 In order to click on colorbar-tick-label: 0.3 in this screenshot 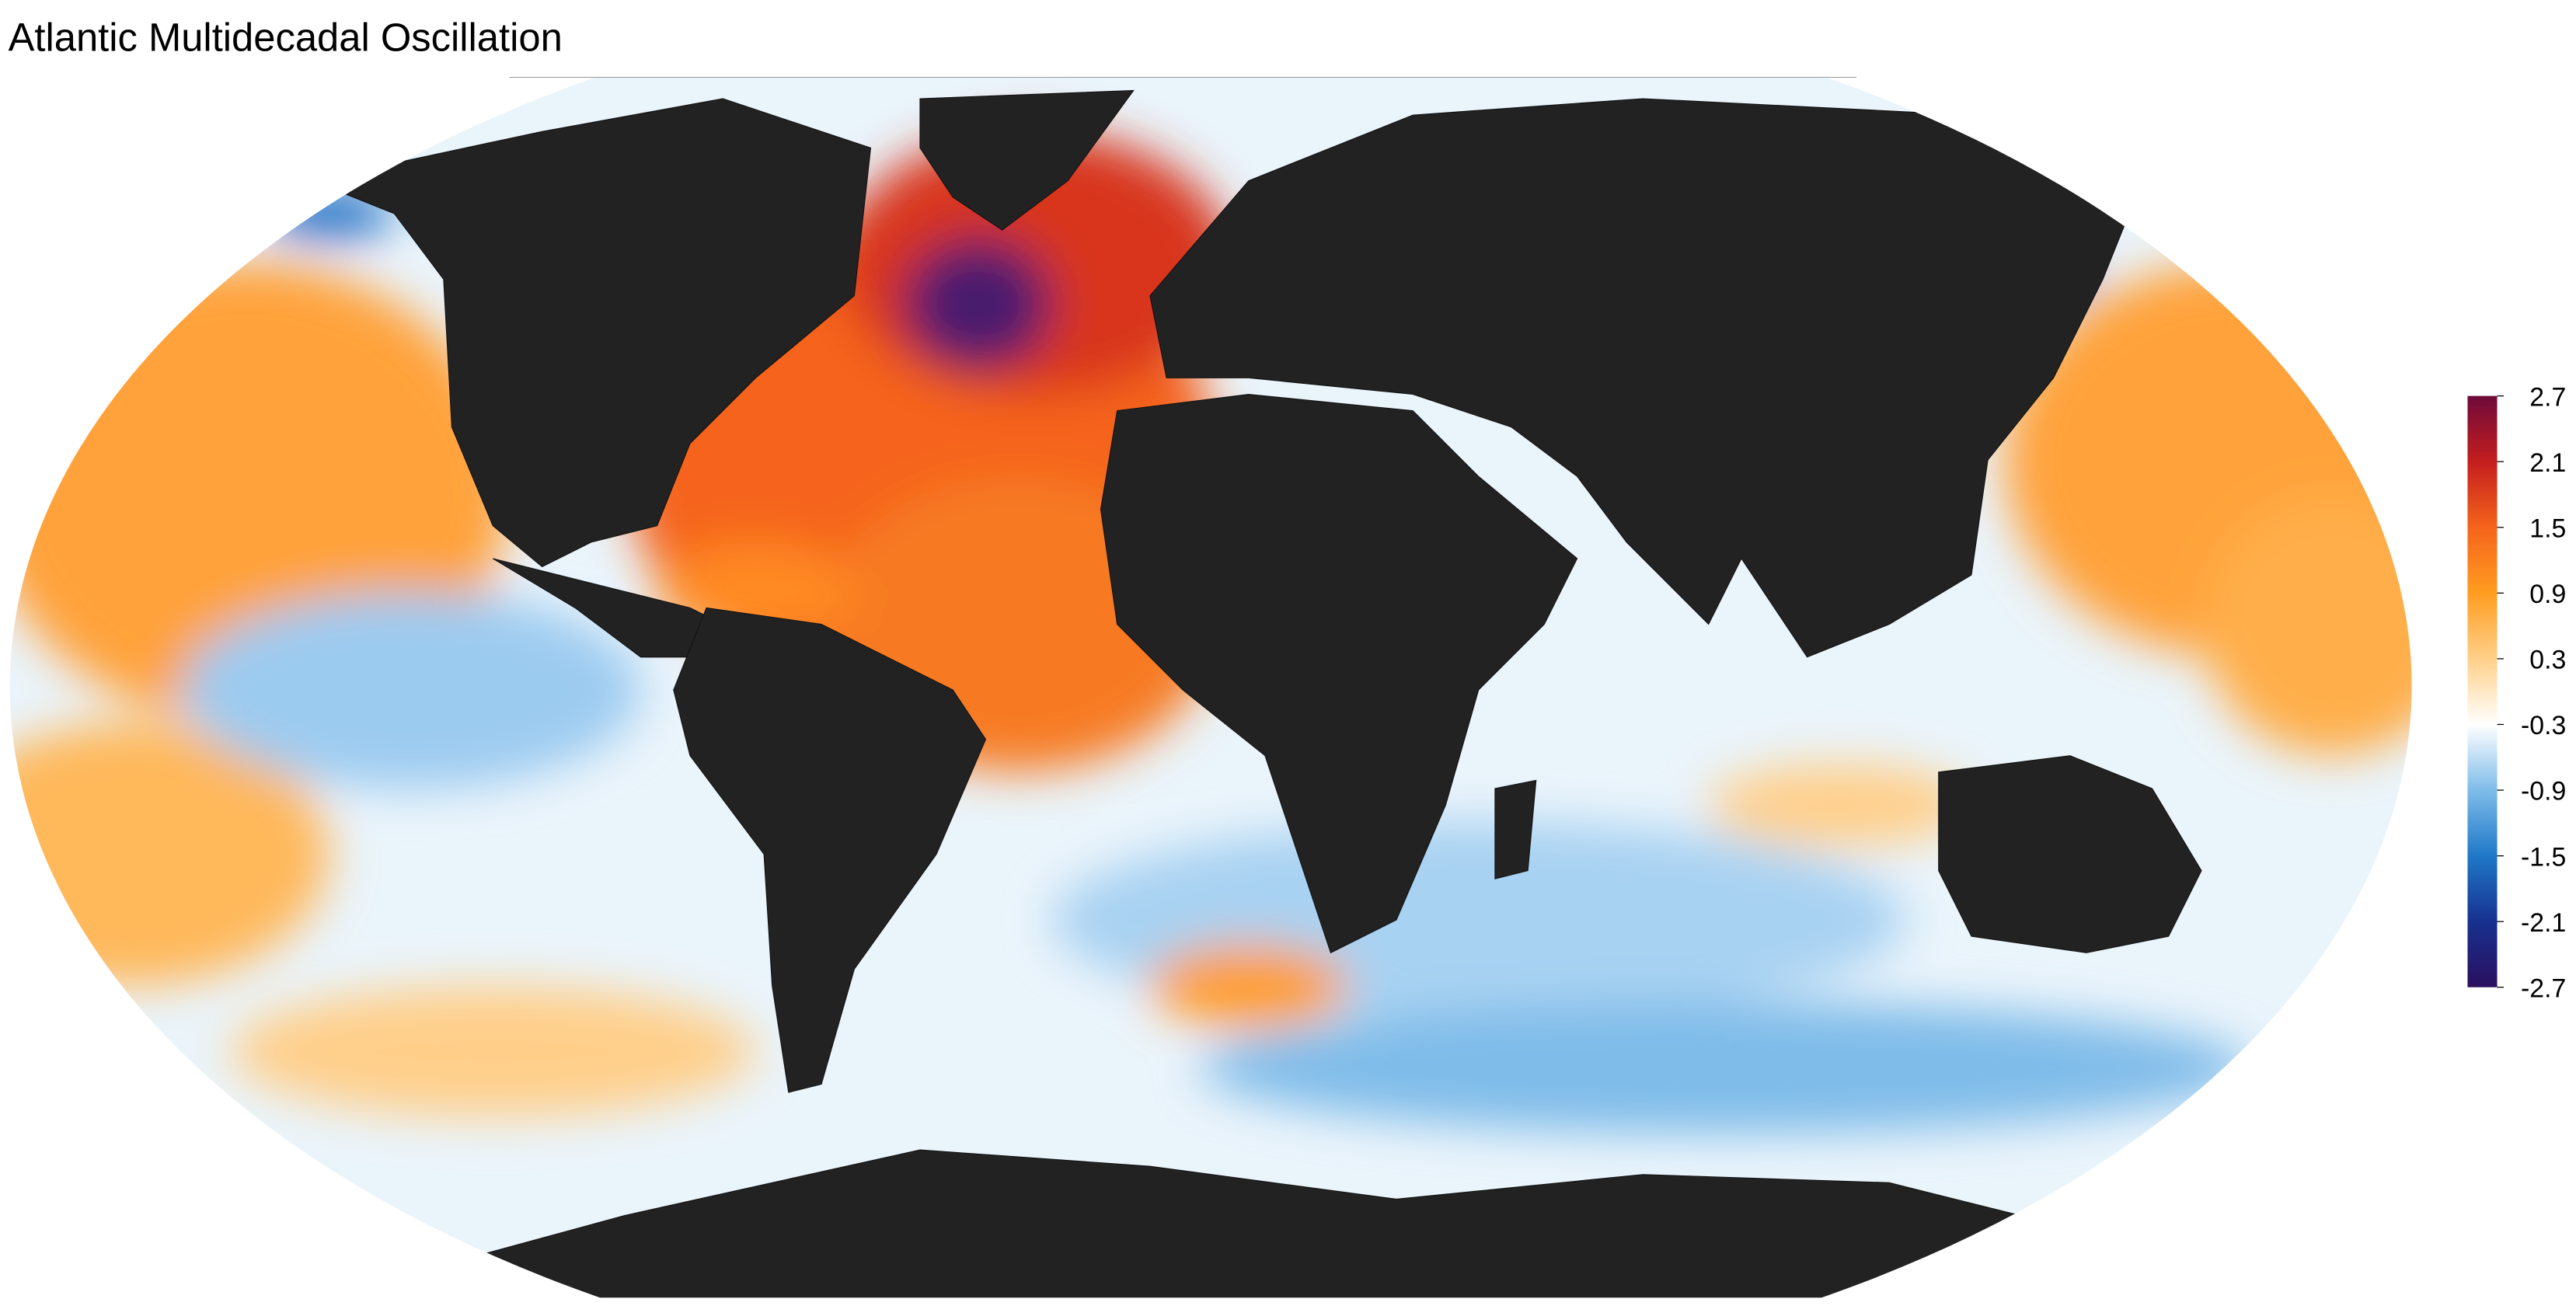, I will do `click(2547, 660)`.